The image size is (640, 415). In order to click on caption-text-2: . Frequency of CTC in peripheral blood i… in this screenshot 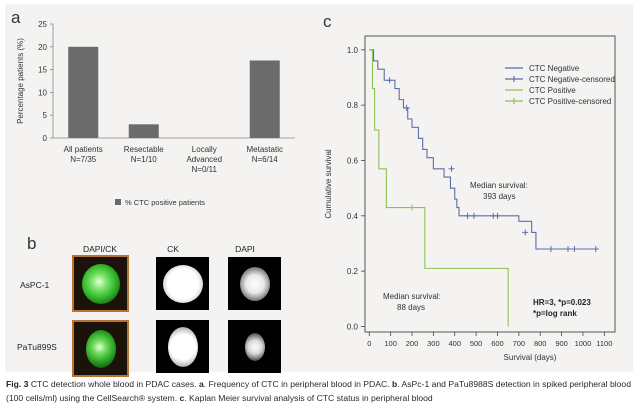, I will do `click(297, 384)`.